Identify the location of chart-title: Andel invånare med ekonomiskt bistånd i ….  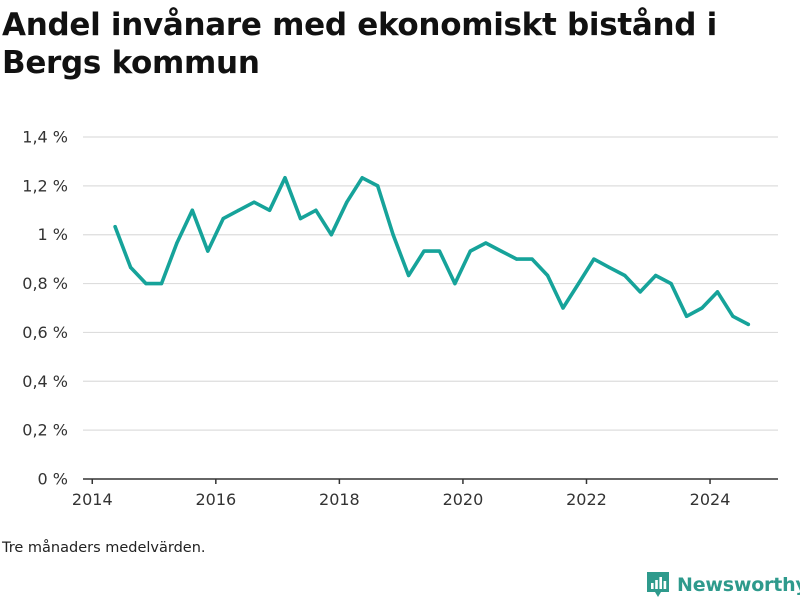
(359, 44).